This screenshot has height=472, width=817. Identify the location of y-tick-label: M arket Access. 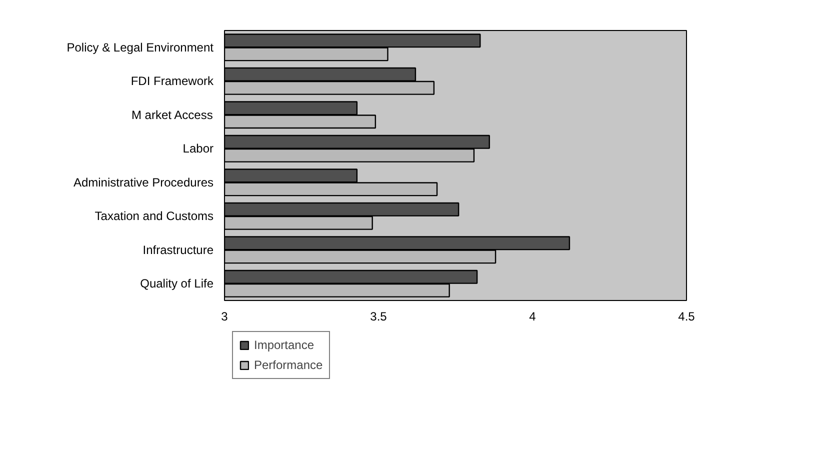
(172, 115).